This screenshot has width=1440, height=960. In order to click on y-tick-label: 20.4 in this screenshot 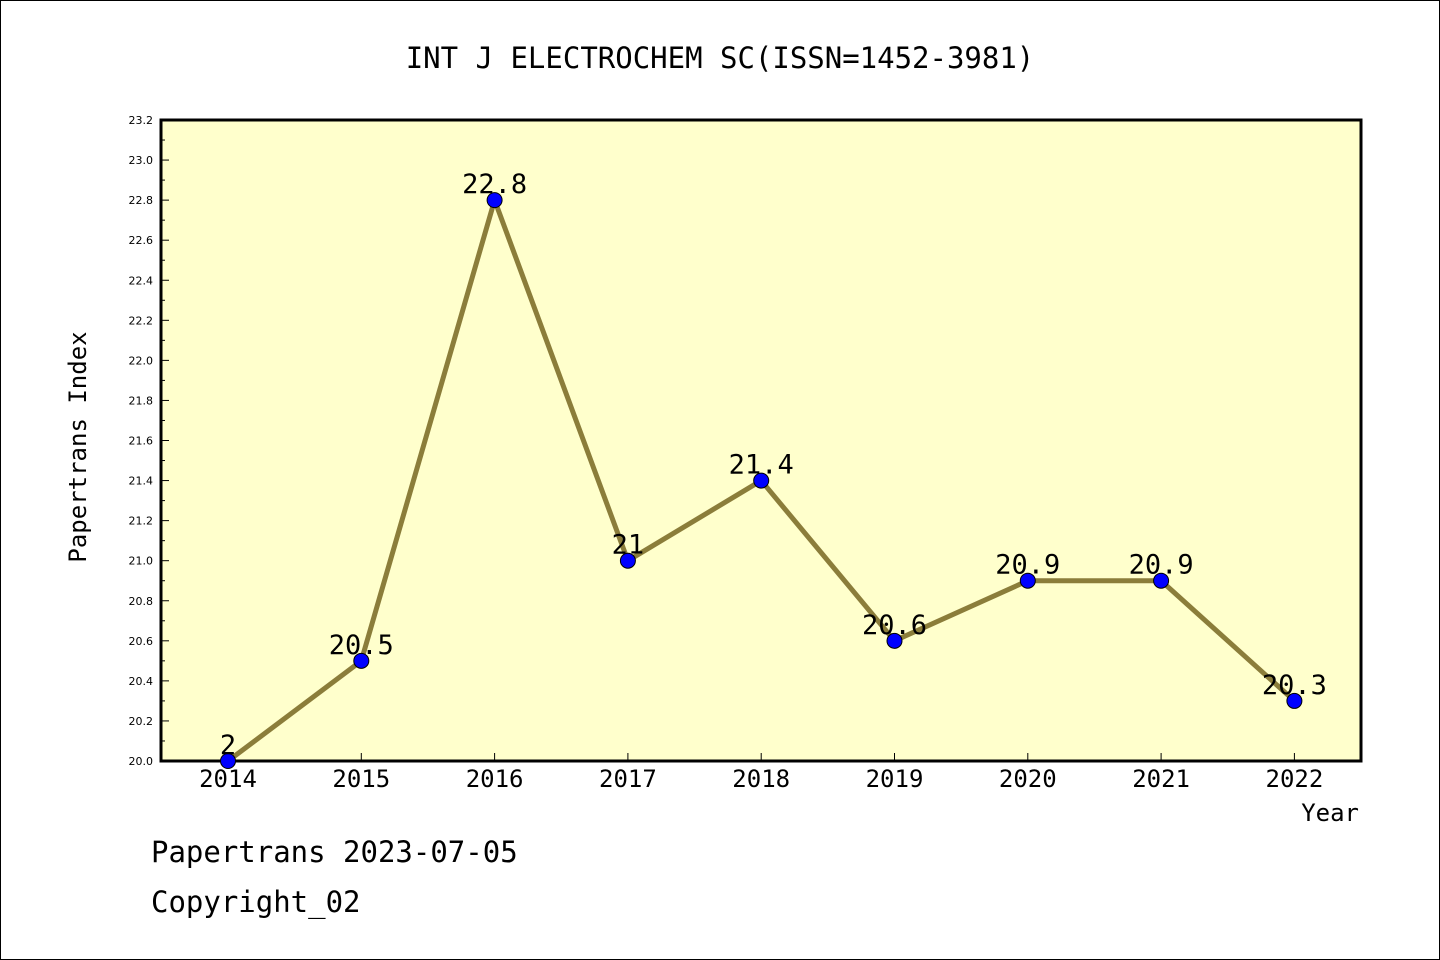, I will do `click(141, 681)`.